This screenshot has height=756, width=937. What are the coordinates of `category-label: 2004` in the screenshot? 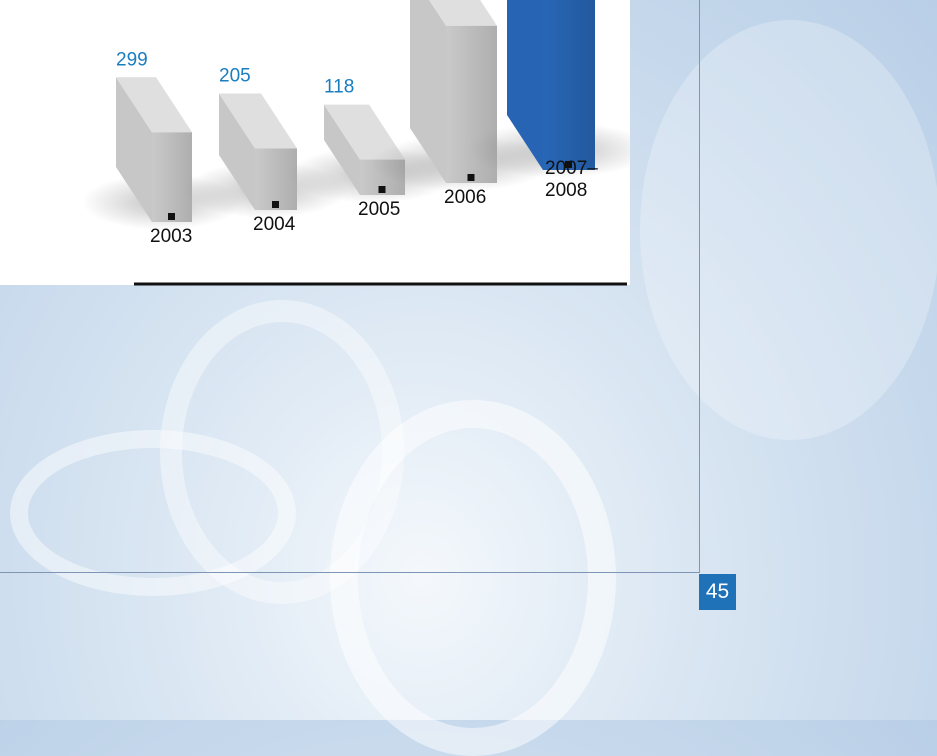 It's located at (274, 224).